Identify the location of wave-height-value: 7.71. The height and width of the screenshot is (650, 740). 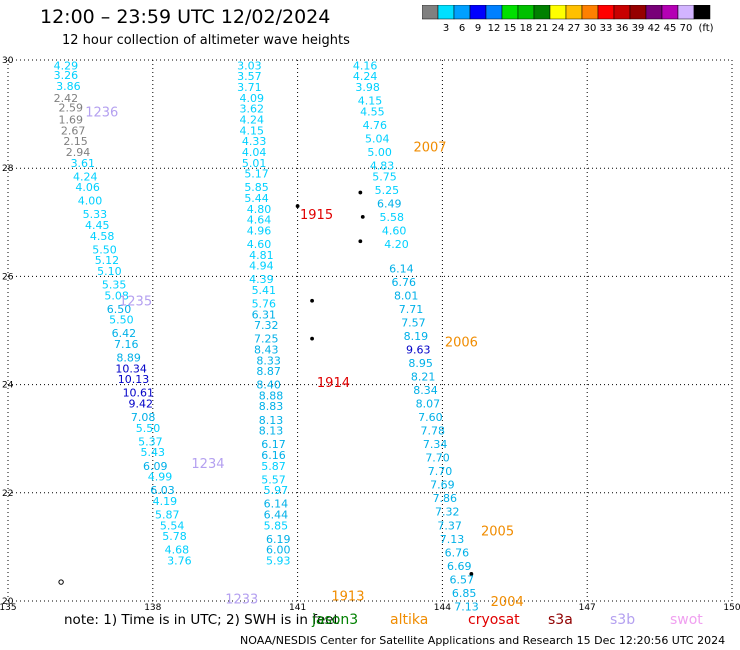
(411, 309).